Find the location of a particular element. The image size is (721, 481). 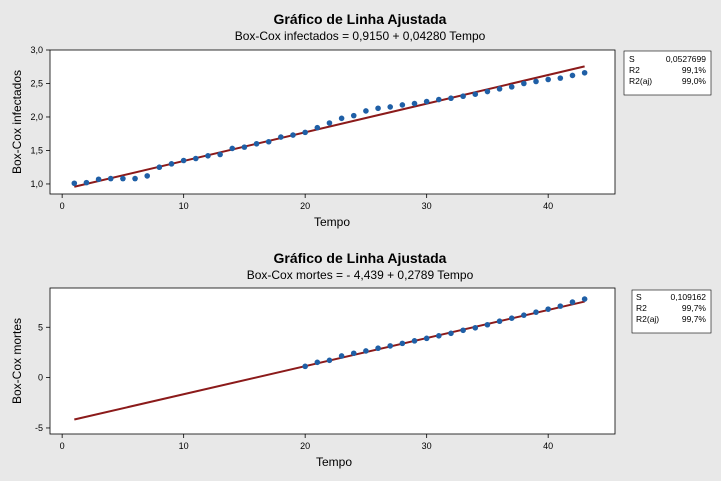

y-tick-label: 3,0 is located at coordinates (36, 50).